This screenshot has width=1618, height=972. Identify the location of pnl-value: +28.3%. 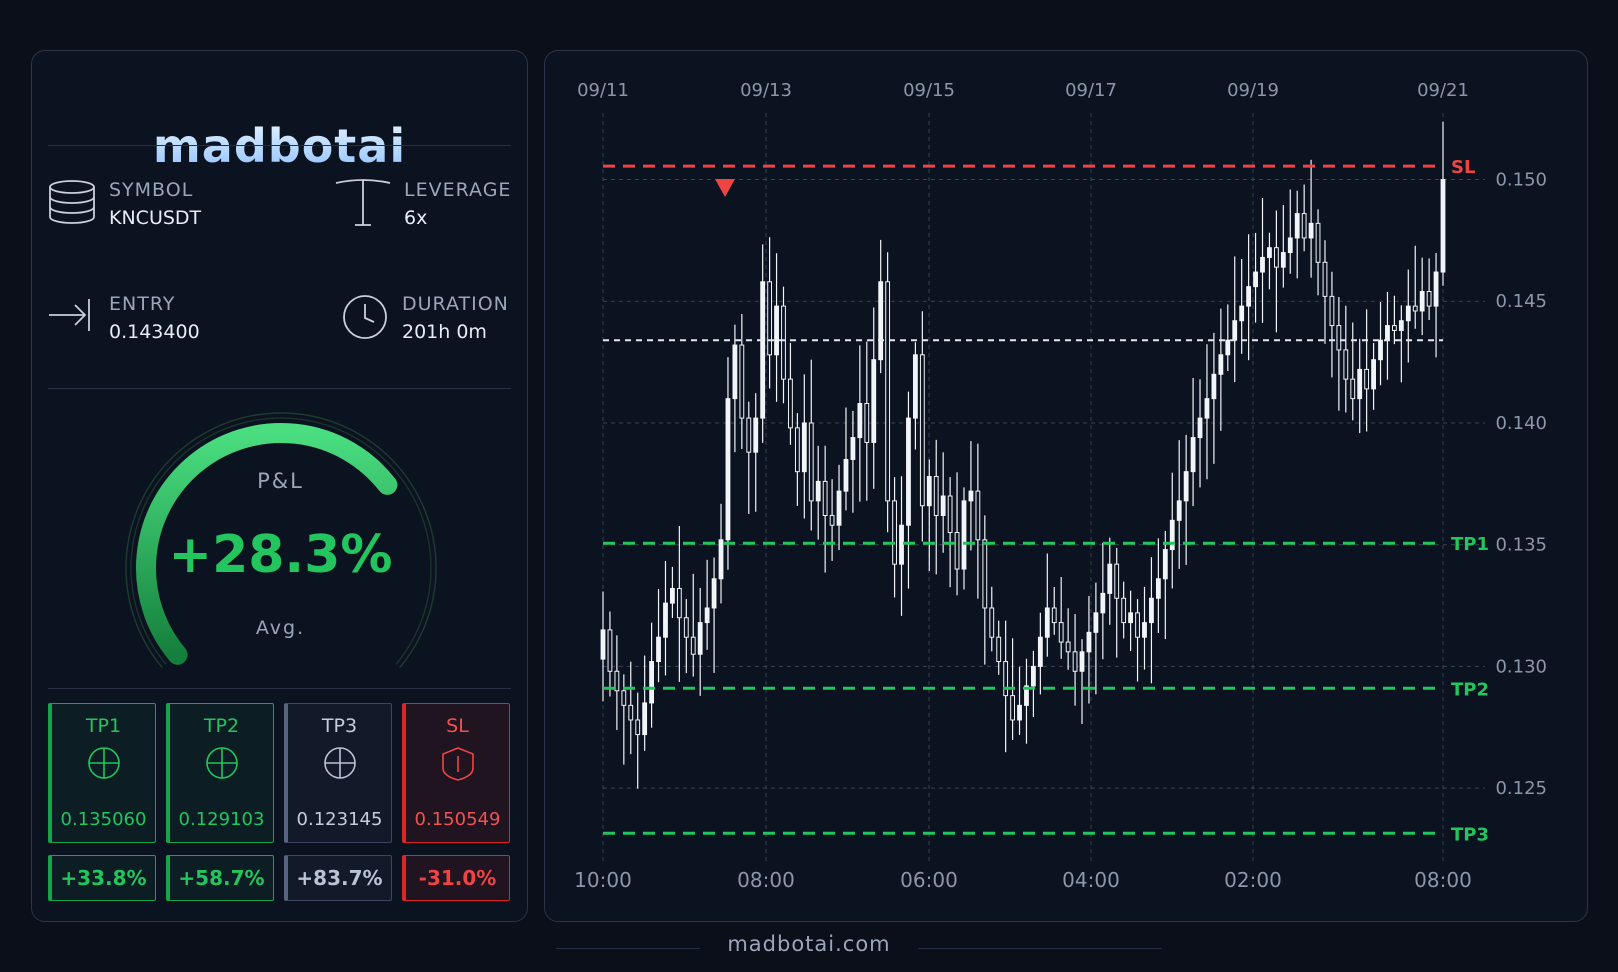
(280, 555).